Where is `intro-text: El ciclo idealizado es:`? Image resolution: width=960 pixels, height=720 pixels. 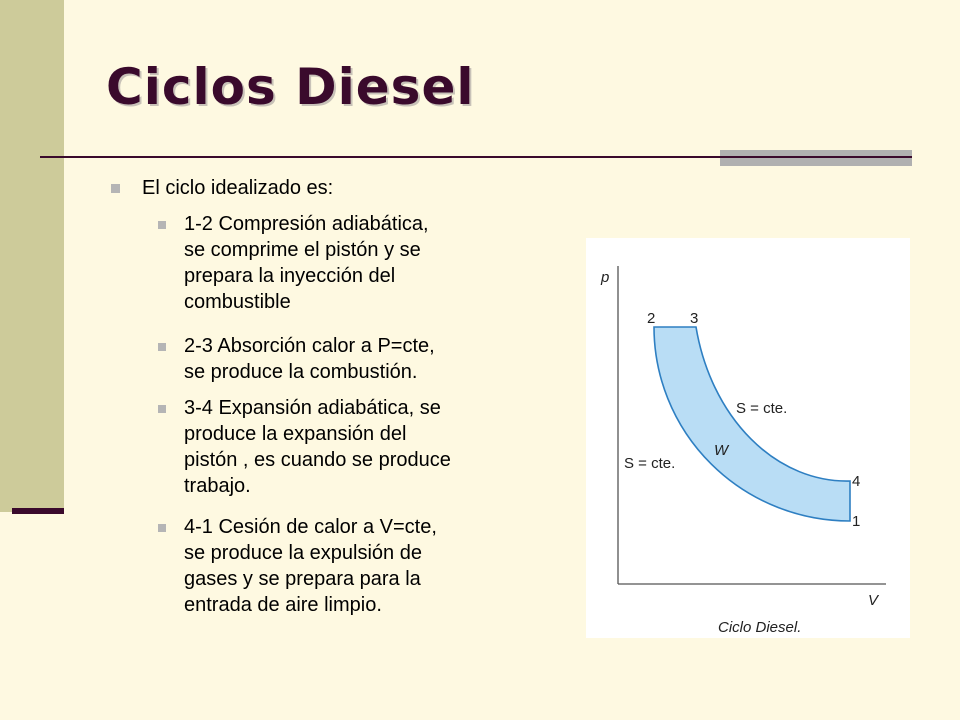 intro-text: El ciclo idealizado es: is located at coordinates (238, 188).